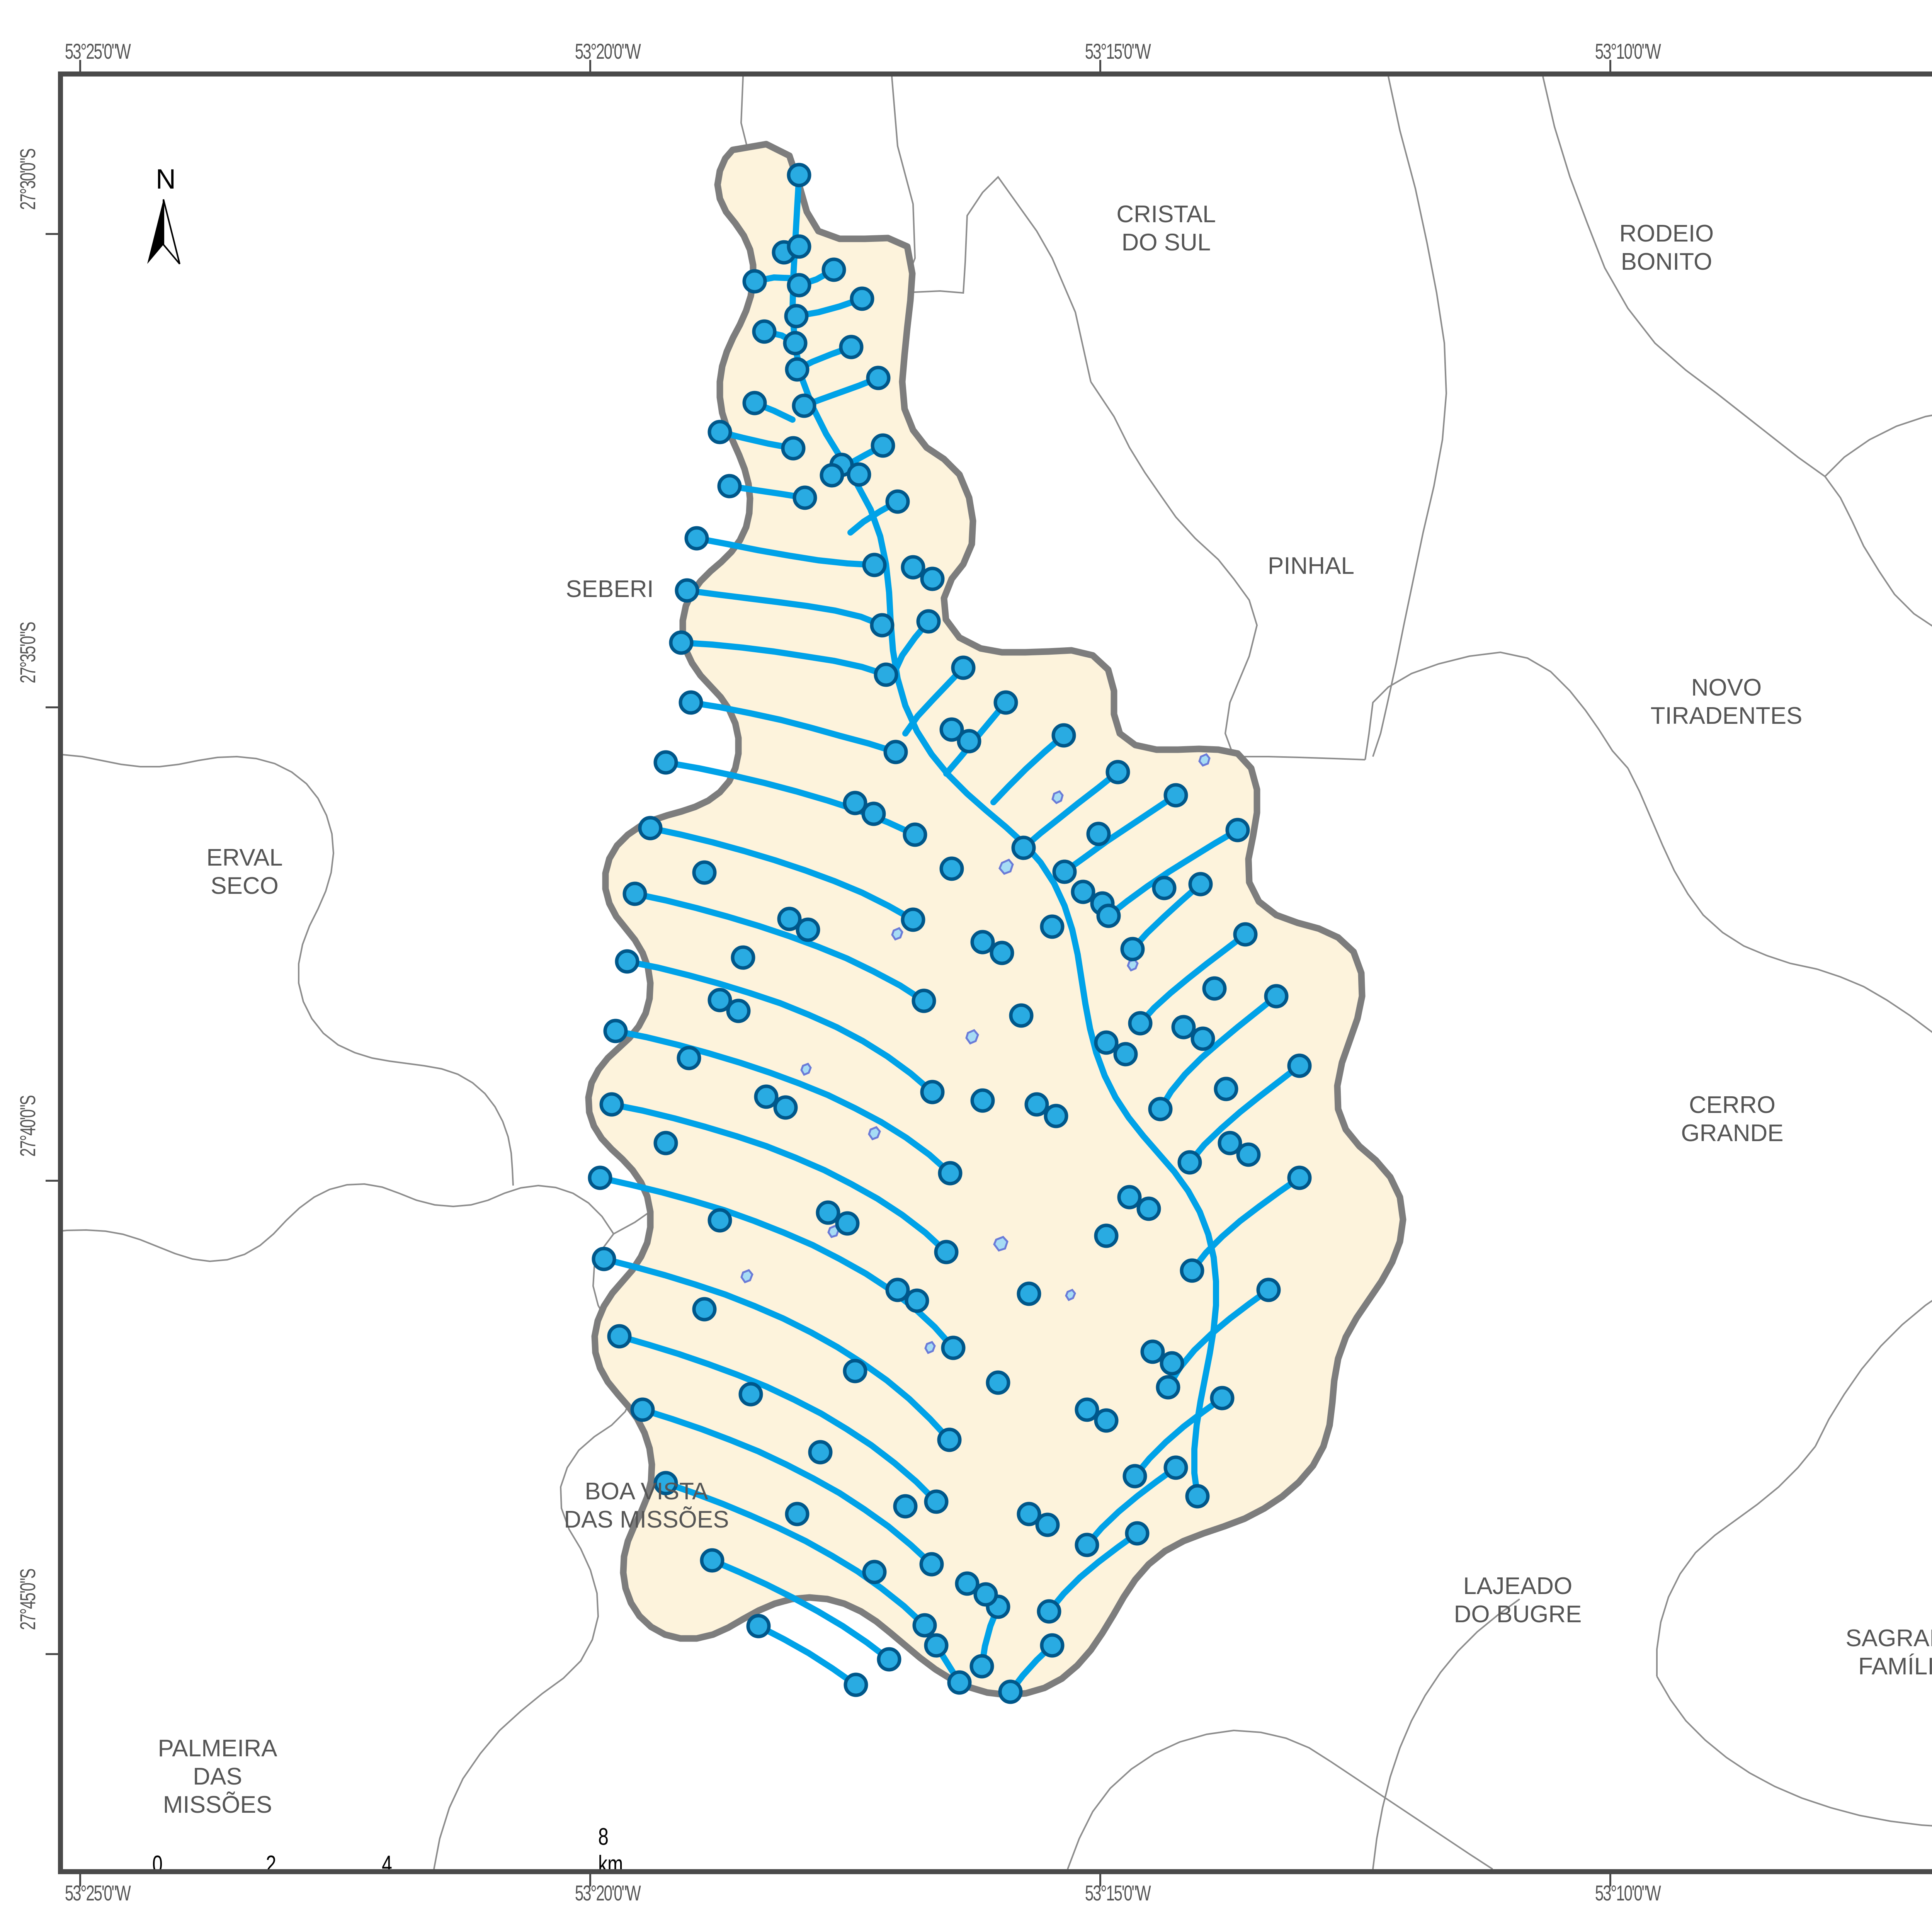  What do you see at coordinates (1628, 1893) in the screenshot?
I see `graticule-label-bottom-3: 53°10'0"W` at bounding box center [1628, 1893].